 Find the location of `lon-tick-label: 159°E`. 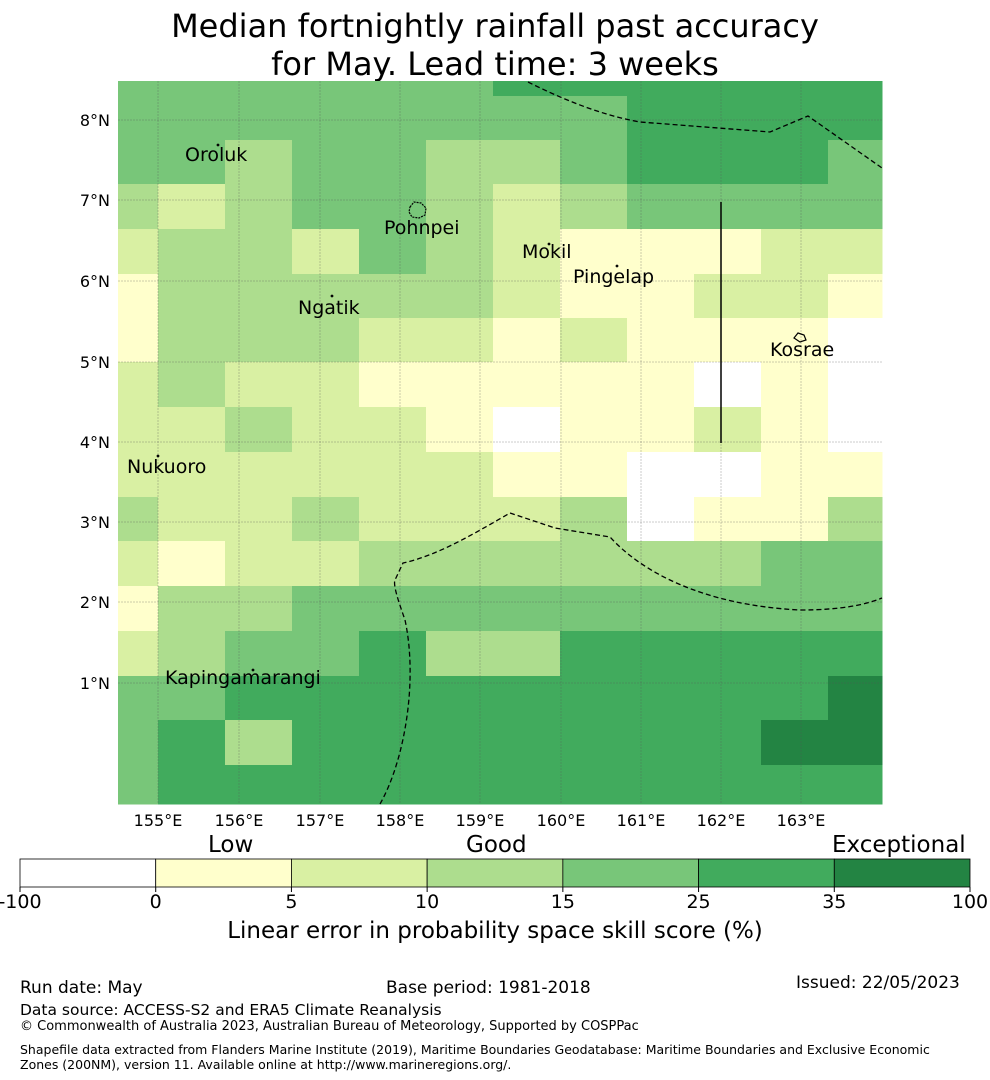

lon-tick-label: 159°E is located at coordinates (480, 820).